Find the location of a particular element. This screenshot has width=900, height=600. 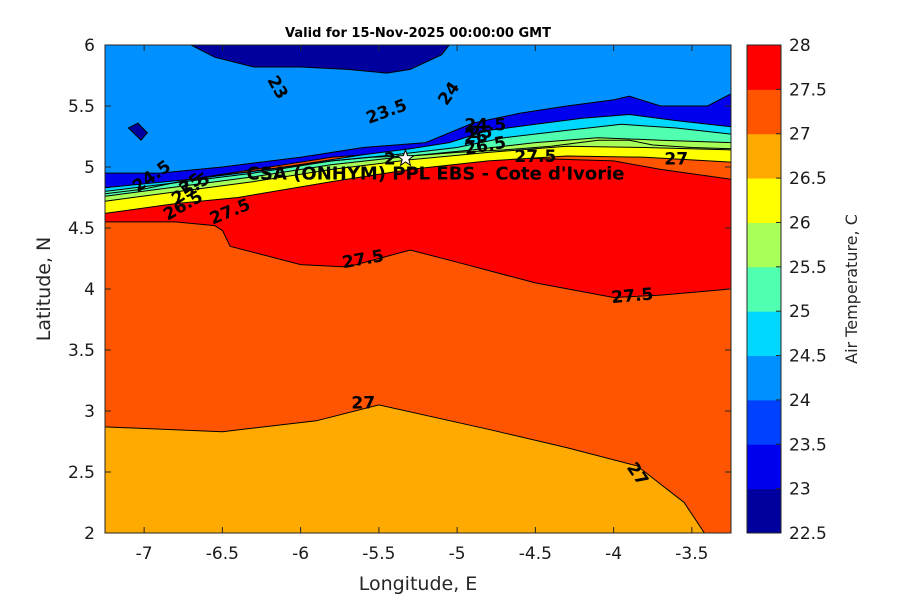

coastline is located at coordinates (418, 167).